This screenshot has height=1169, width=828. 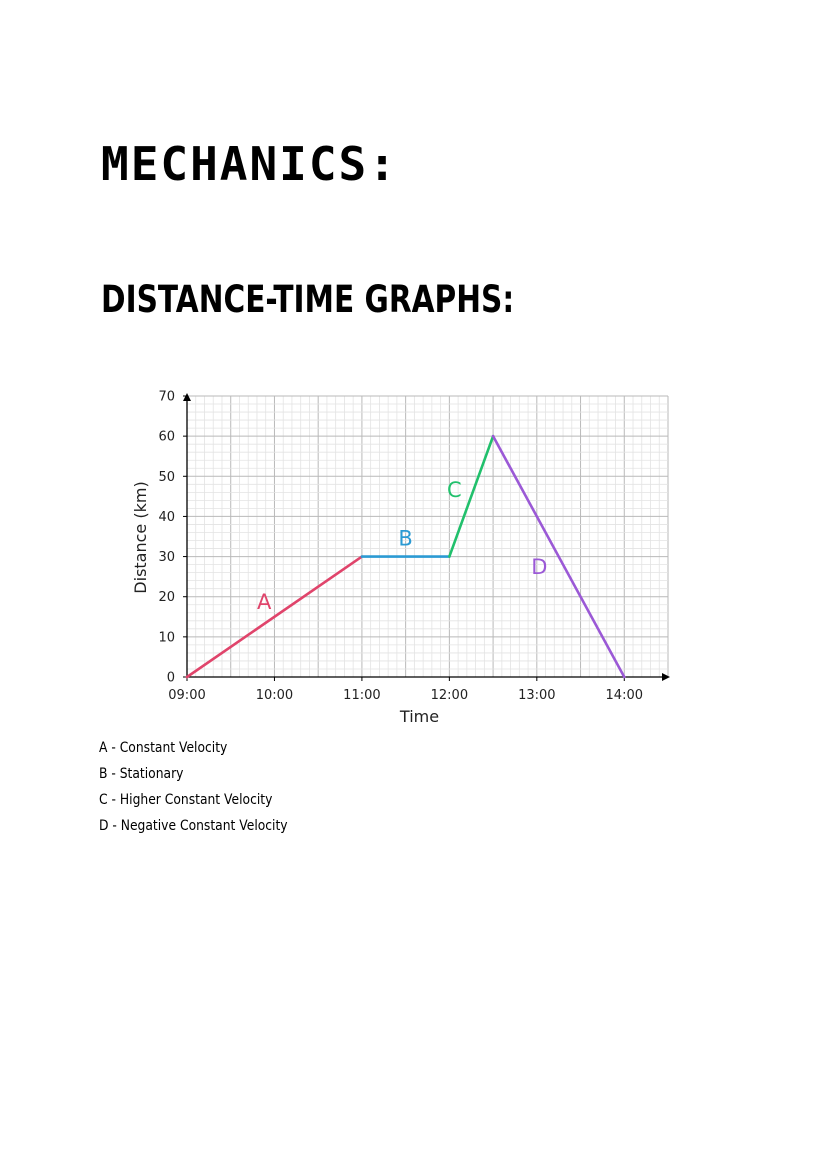 What do you see at coordinates (187, 397) in the screenshot?
I see `y-axis-arrow` at bounding box center [187, 397].